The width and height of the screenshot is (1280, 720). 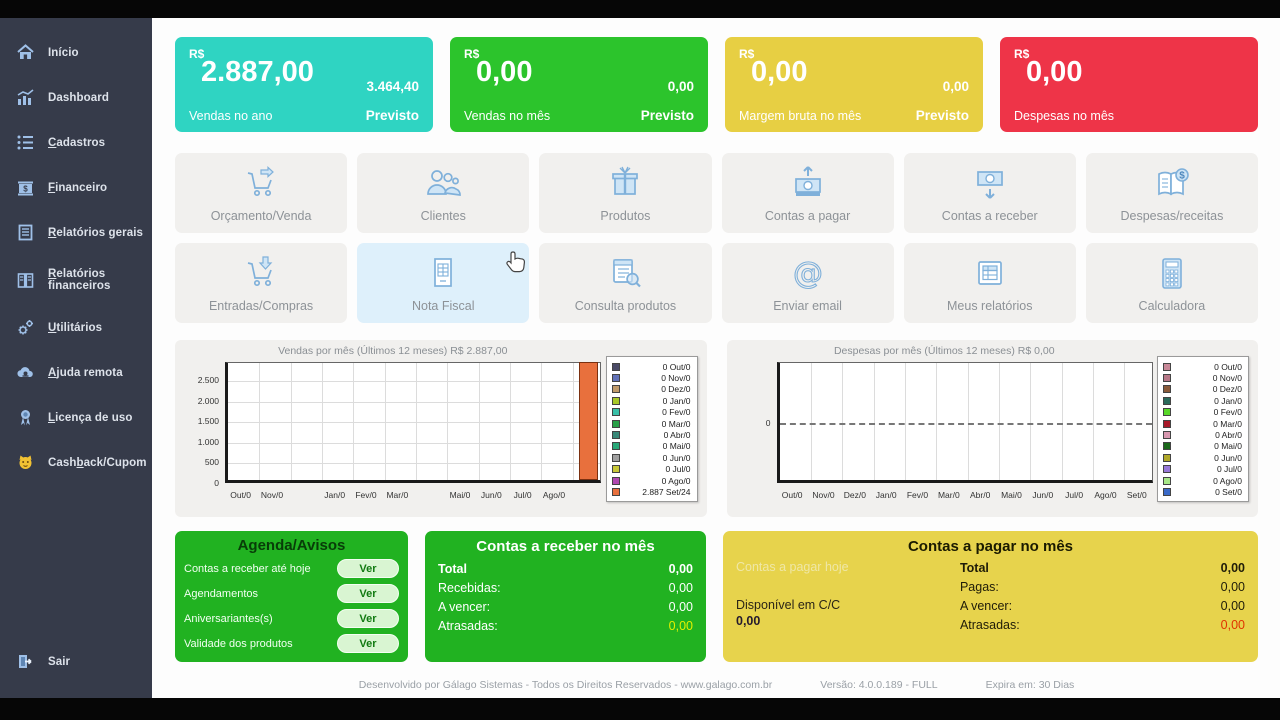 What do you see at coordinates (443, 193) in the screenshot?
I see `tile-clientes: Clientes` at bounding box center [443, 193].